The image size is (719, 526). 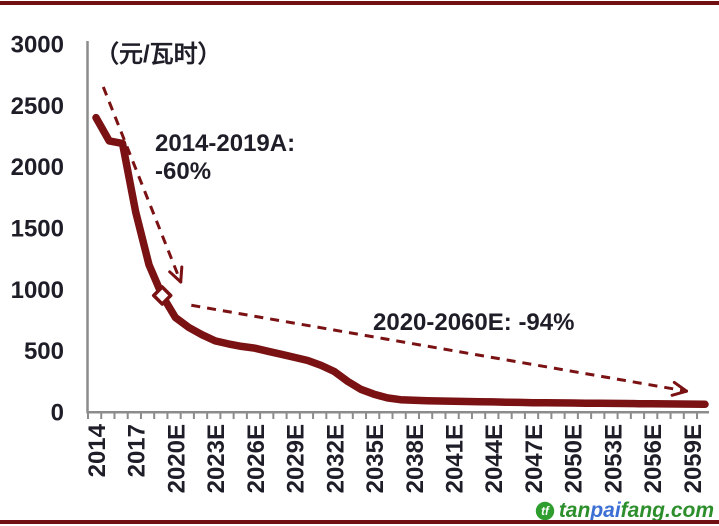 What do you see at coordinates (158, 54) in the screenshot?
I see `unit-label: （元/瓦时）` at bounding box center [158, 54].